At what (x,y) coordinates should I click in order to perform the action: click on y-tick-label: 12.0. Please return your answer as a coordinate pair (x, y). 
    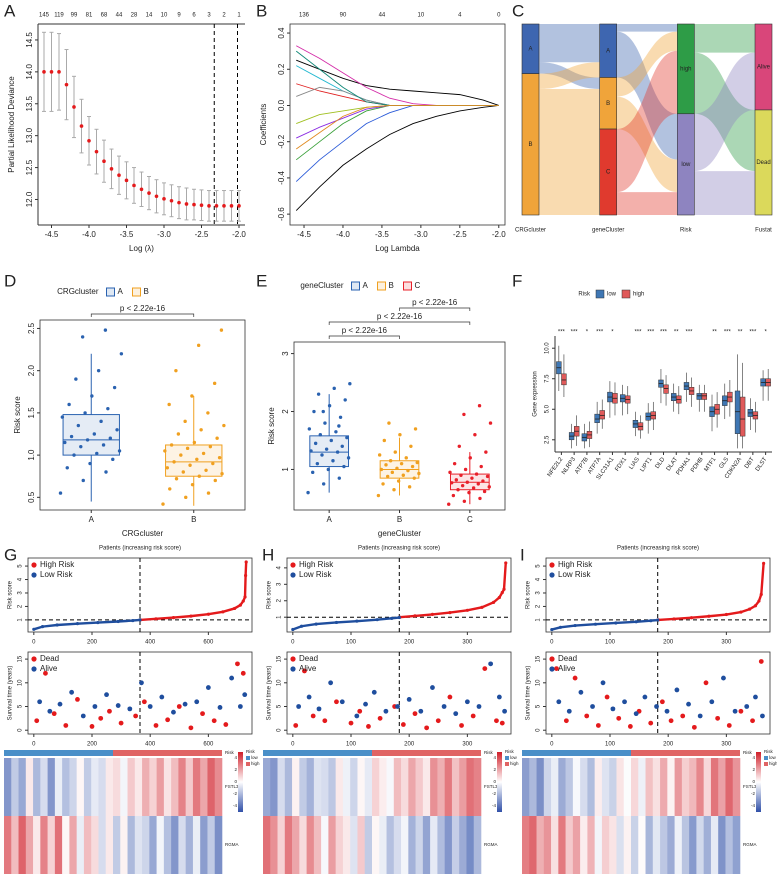
    Looking at the image, I should click on (29, 199).